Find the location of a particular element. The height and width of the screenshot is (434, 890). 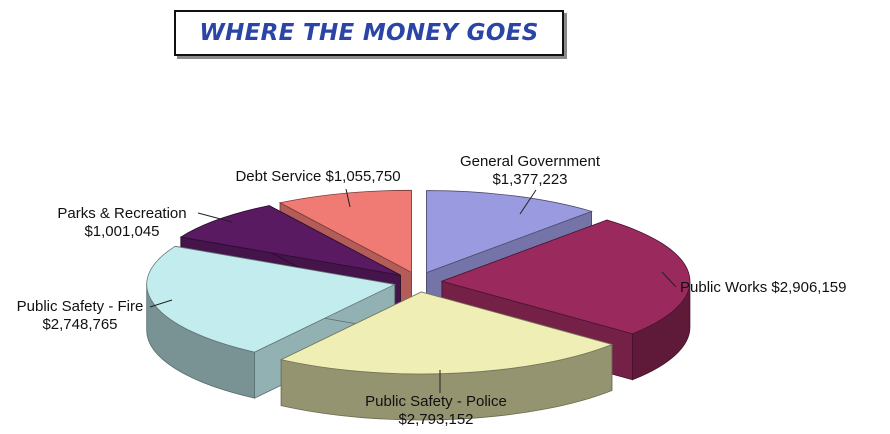

slice-label-general-government: General Government$1,377,223 is located at coordinates (530, 184).